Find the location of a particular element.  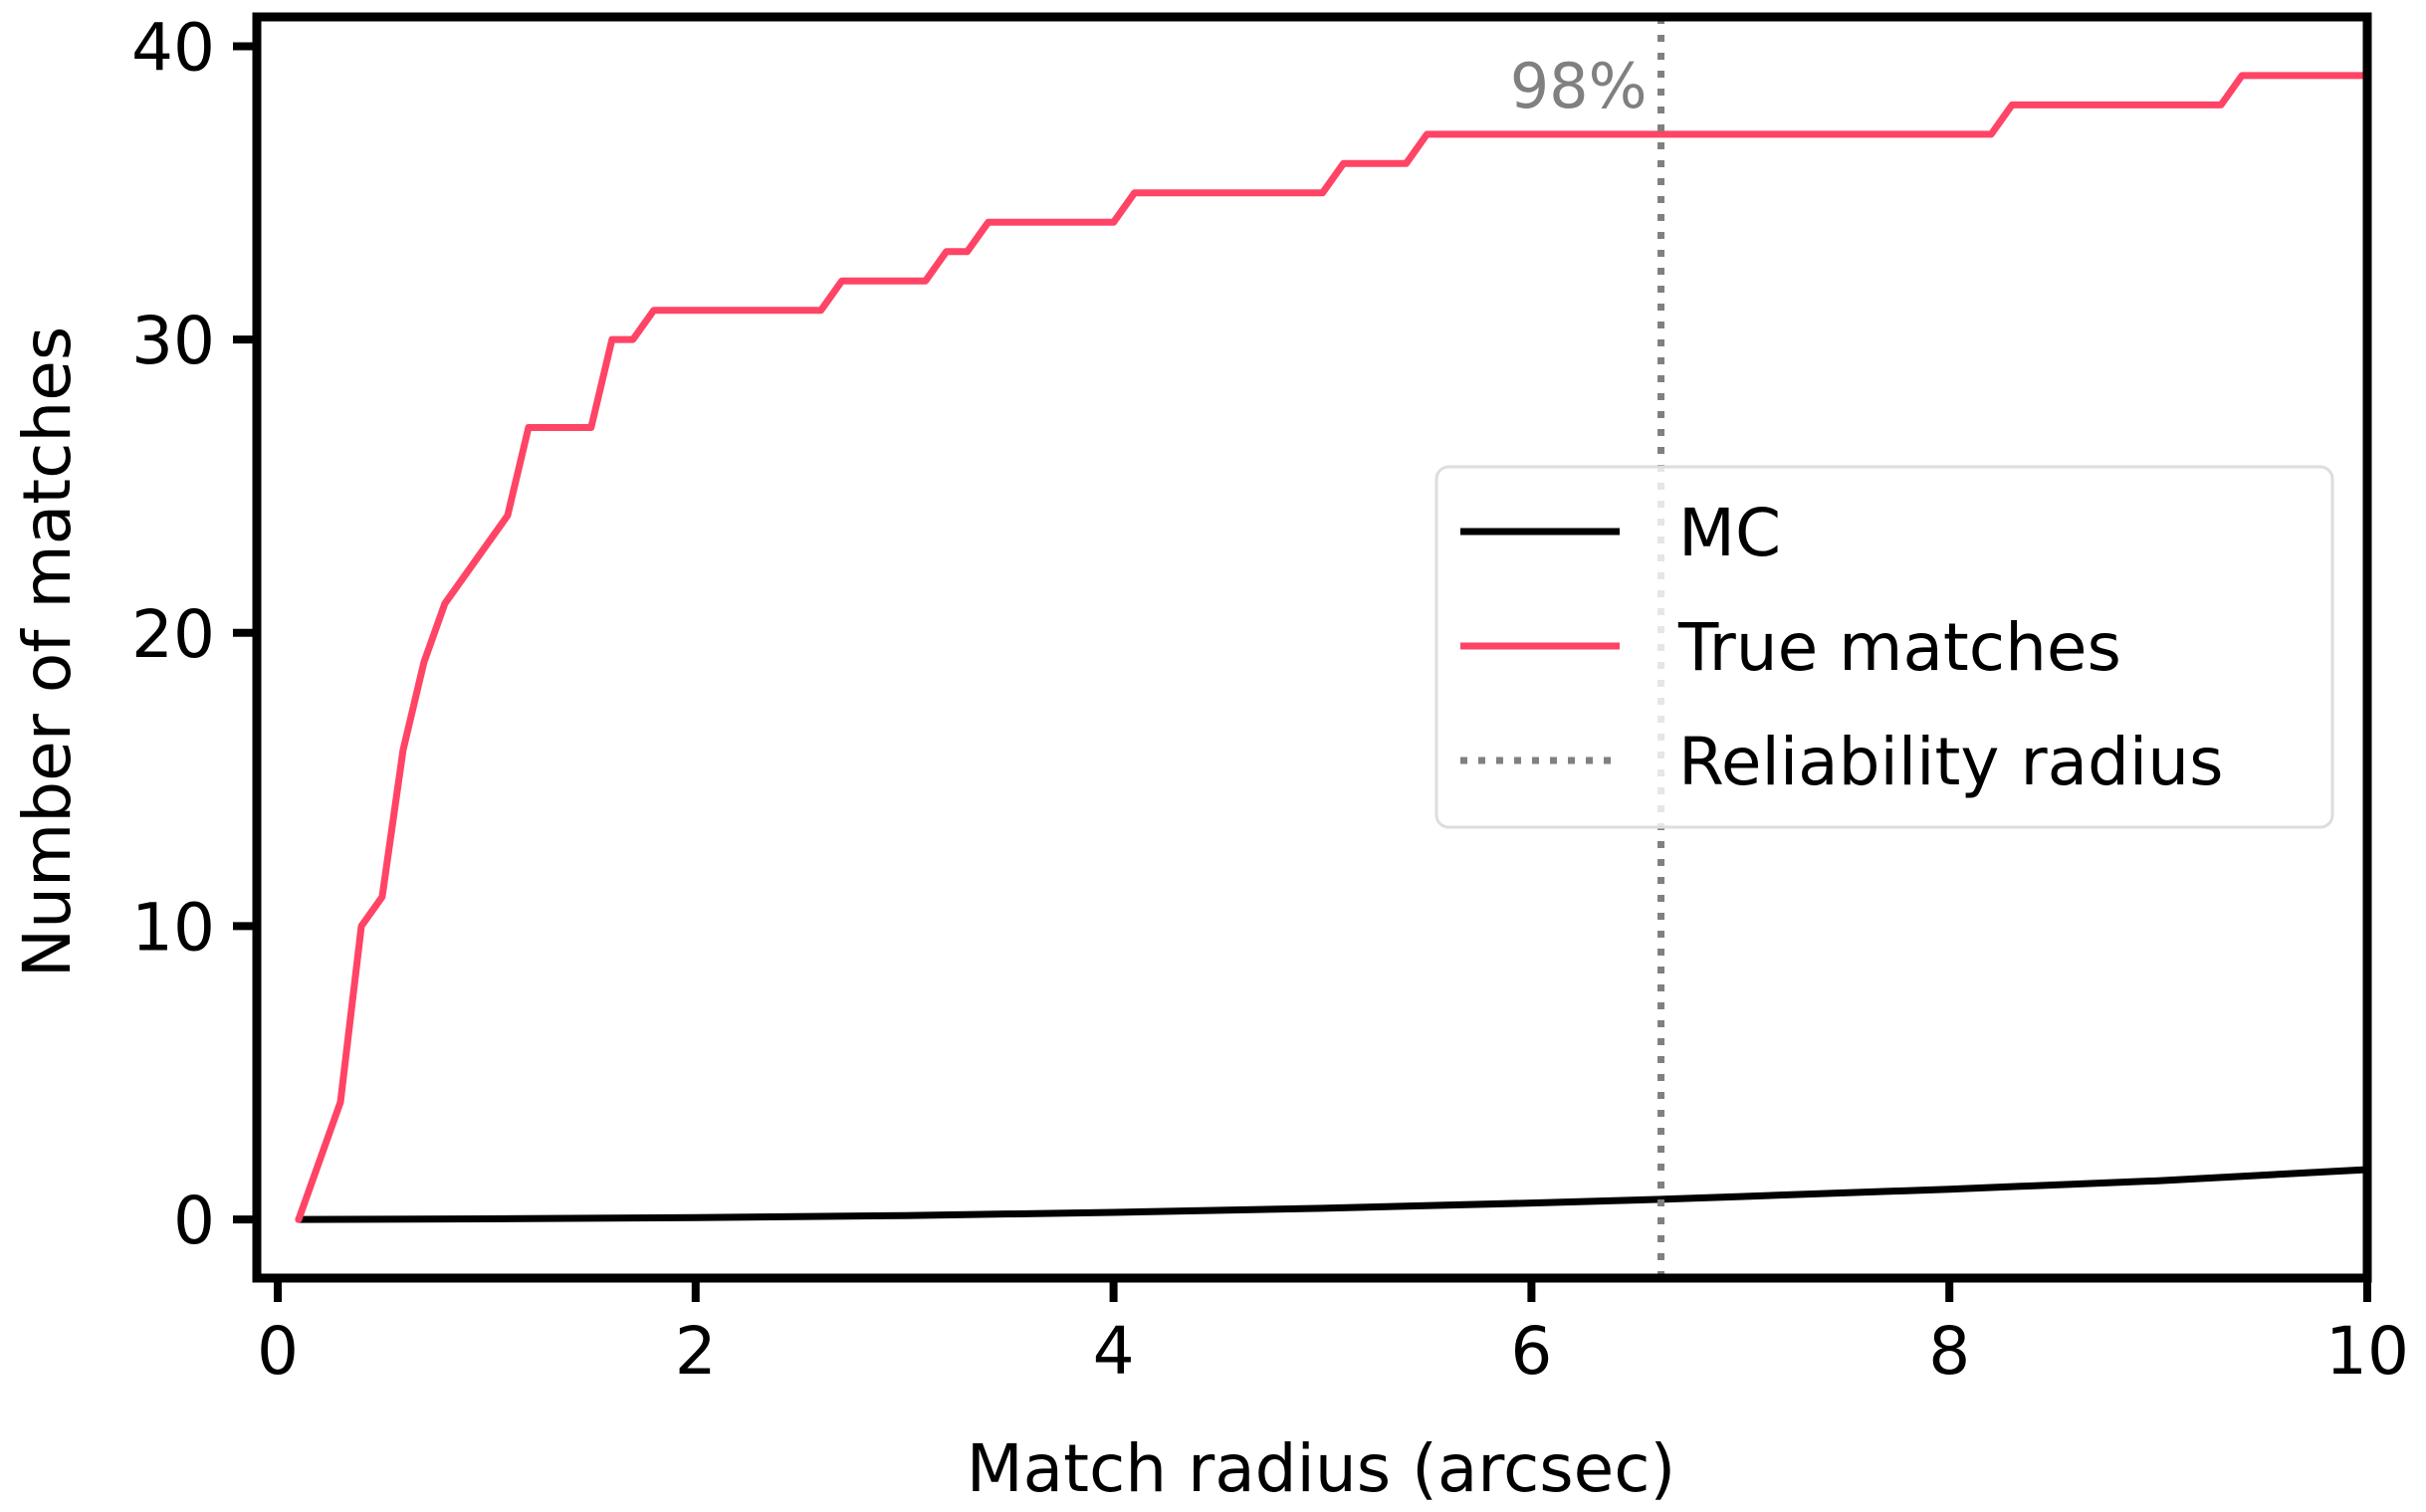

reliability-percent-annotation: 98% is located at coordinates (1579, 86).